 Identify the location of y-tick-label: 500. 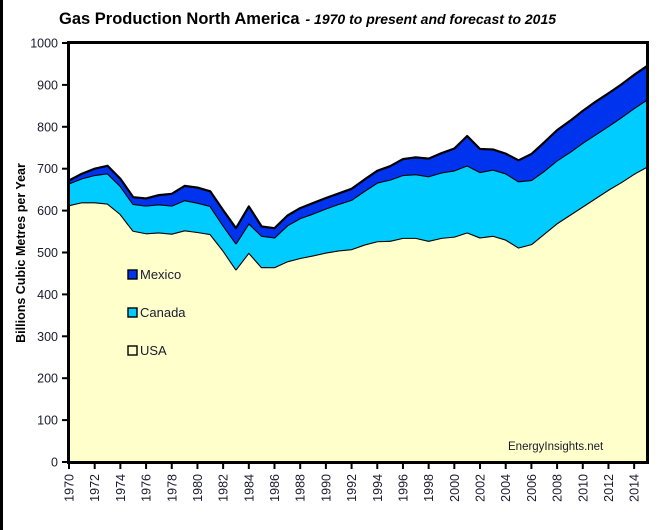
(47, 253).